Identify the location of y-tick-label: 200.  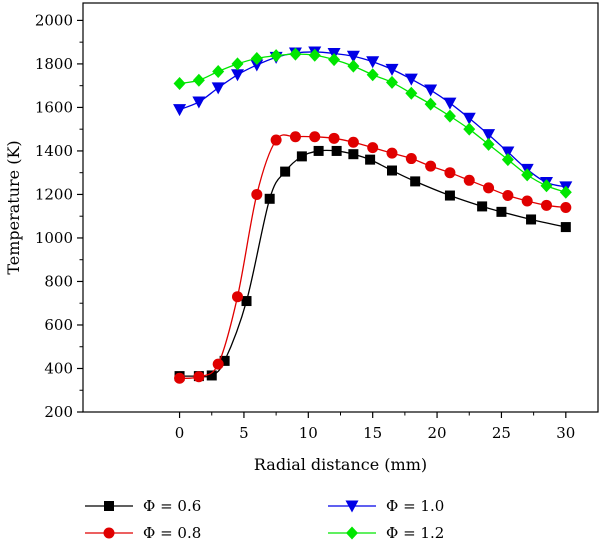
(58, 412).